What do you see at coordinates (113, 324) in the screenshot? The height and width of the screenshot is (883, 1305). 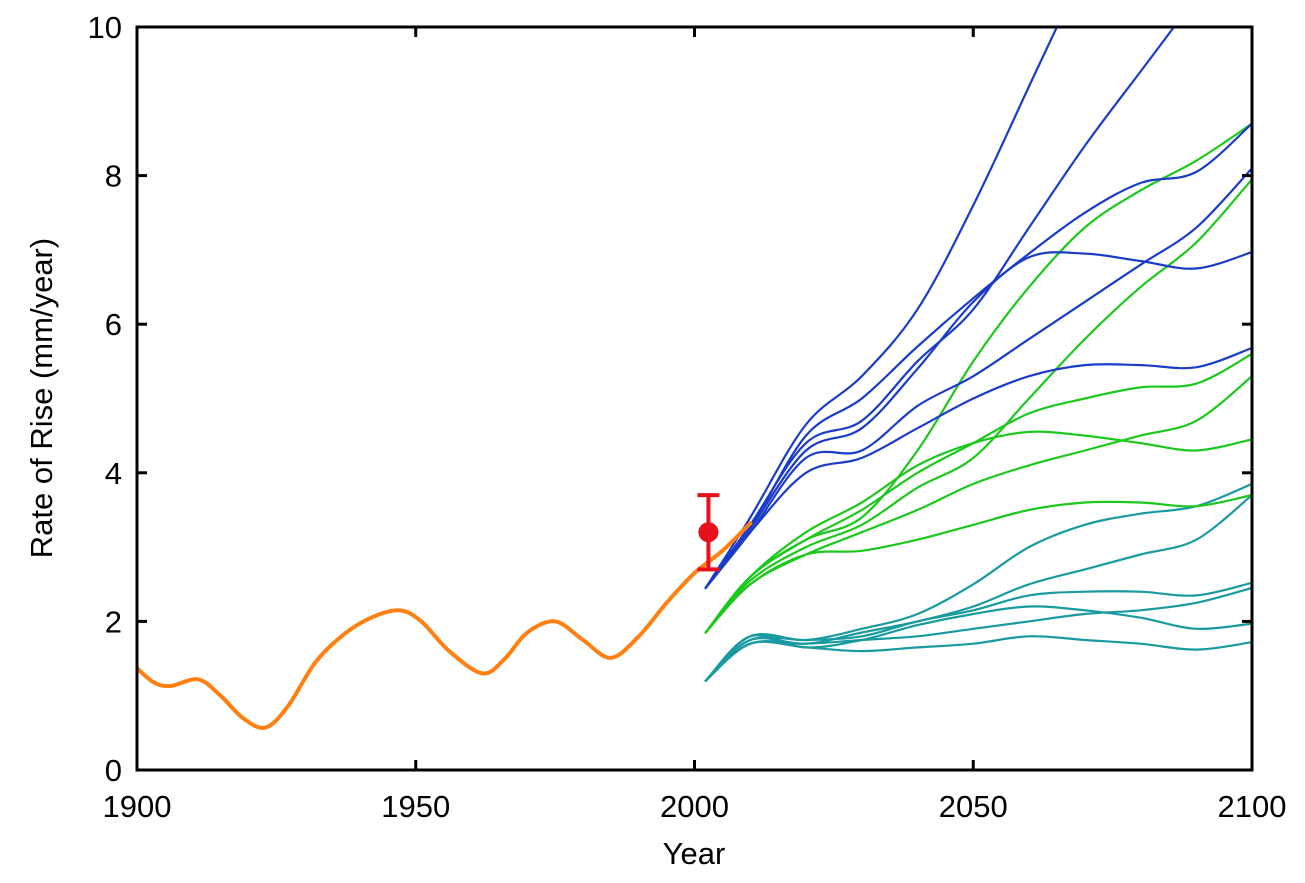 I see `y-tick-label-6: 6` at bounding box center [113, 324].